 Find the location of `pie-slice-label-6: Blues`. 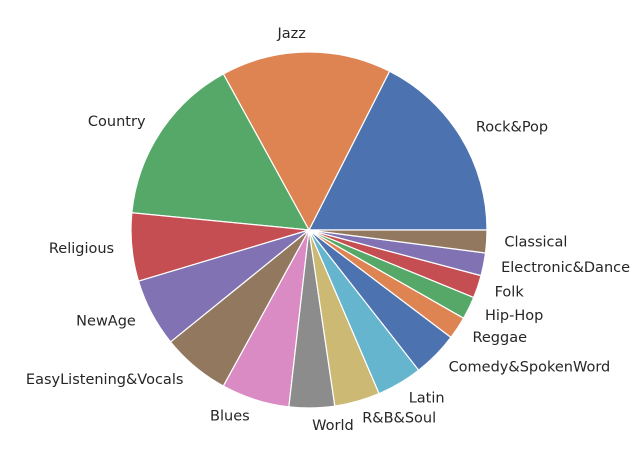

pie-slice-label-6: Blues is located at coordinates (230, 417).